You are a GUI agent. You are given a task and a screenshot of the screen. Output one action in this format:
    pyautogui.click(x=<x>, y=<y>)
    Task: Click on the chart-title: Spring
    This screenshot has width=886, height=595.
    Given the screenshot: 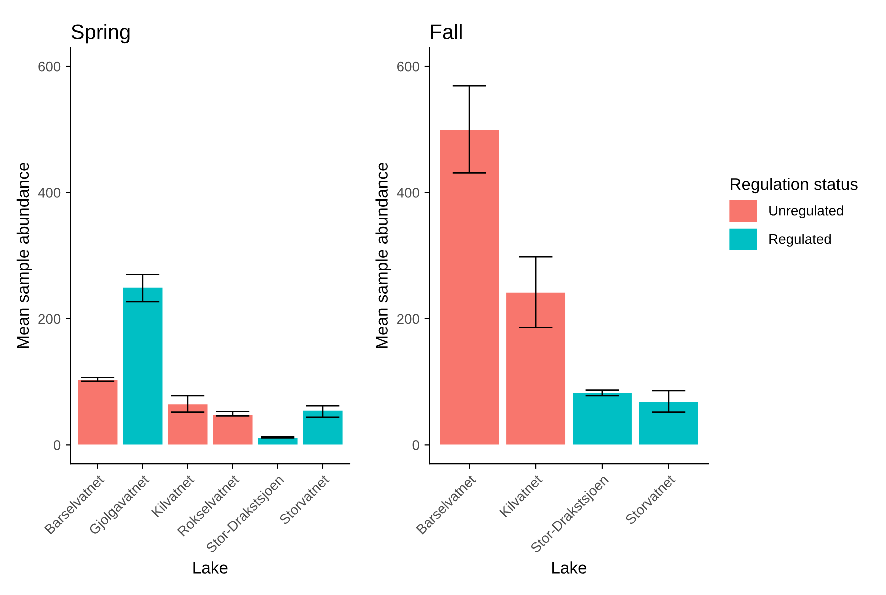 What is the action you would take?
    pyautogui.click(x=101, y=34)
    